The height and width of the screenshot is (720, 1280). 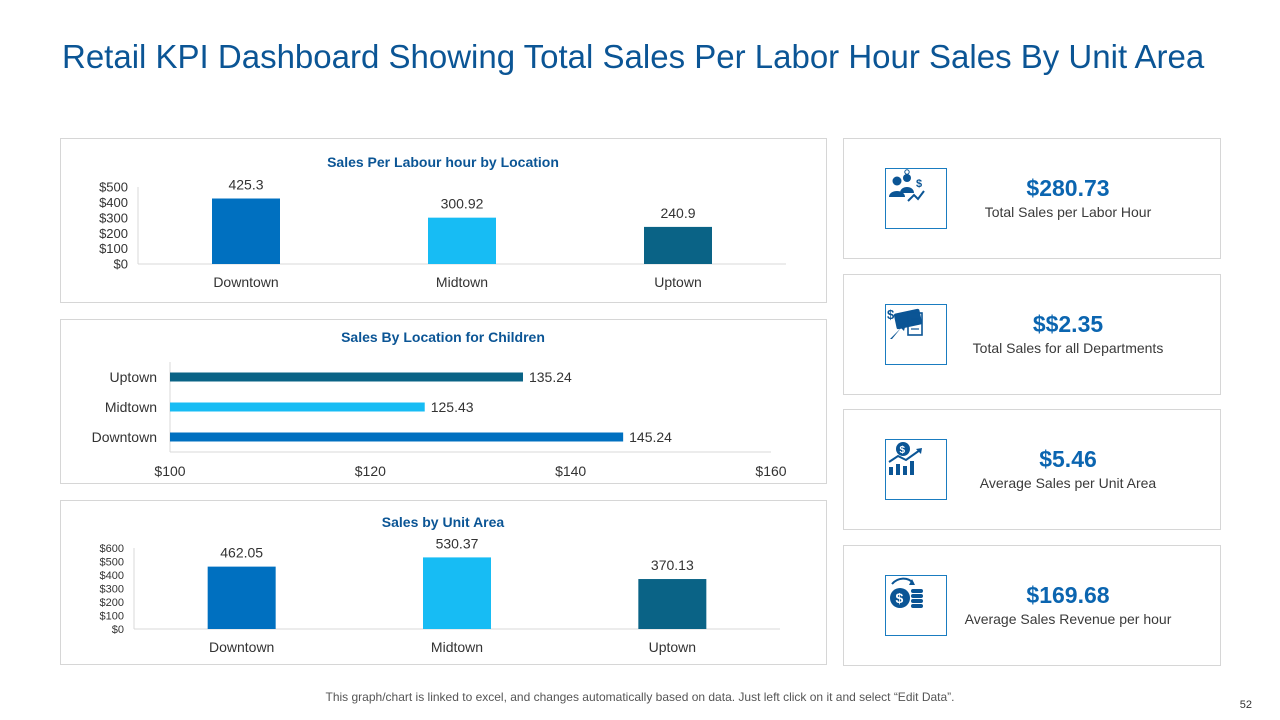 What do you see at coordinates (916, 469) in the screenshot?
I see `growth-chart-icon: $` at bounding box center [916, 469].